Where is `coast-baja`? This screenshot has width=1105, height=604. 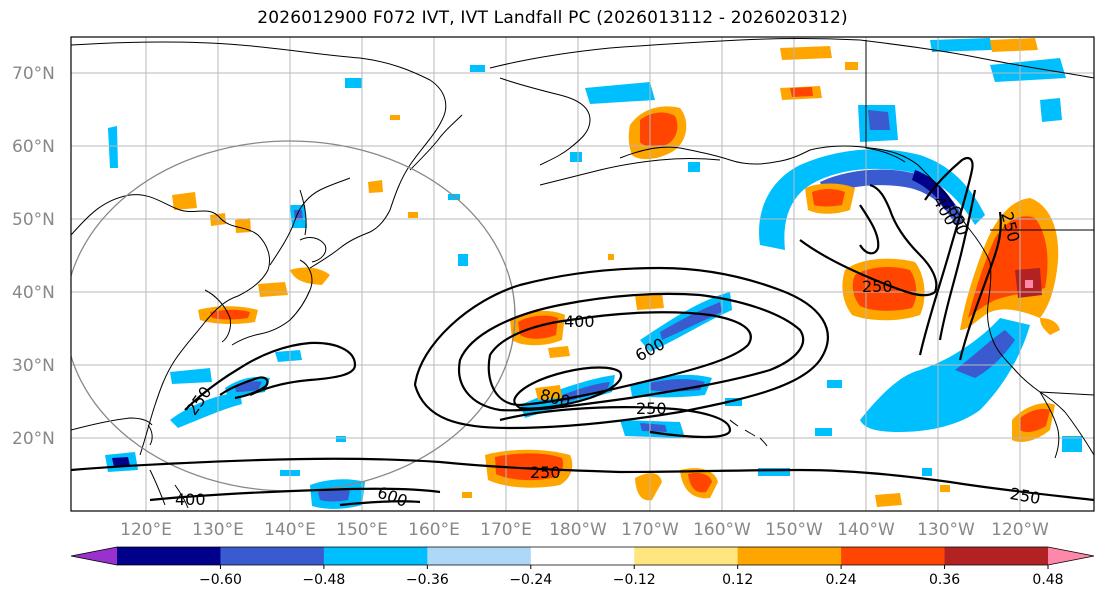 coast-baja is located at coordinates (1049, 425).